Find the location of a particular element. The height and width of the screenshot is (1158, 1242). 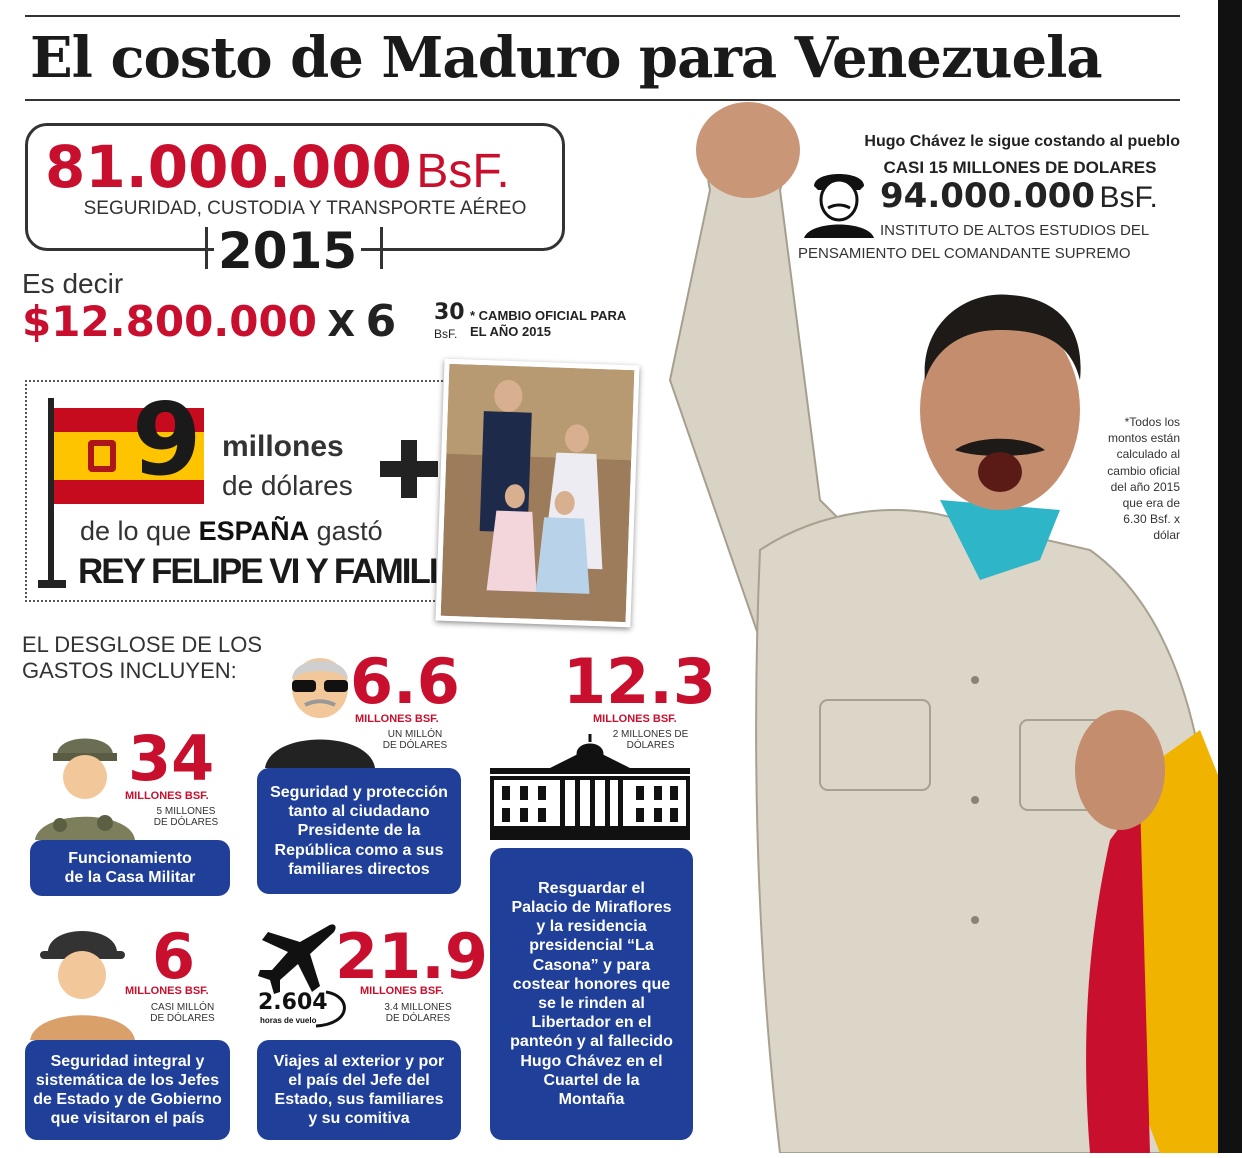

note-line: montos están is located at coordinates (1143, 438).